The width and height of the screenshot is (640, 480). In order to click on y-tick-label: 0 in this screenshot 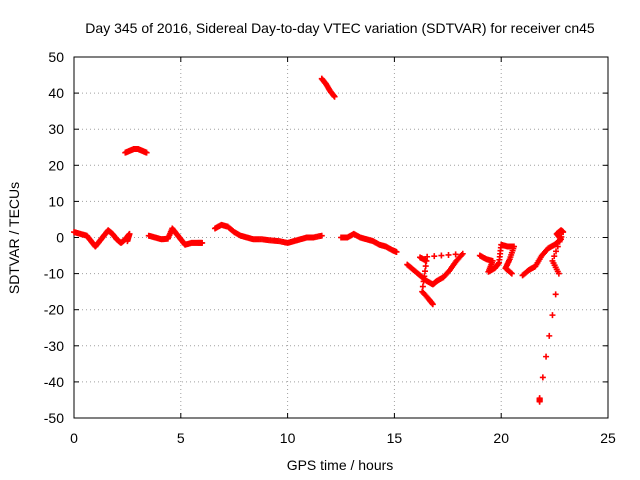, I will do `click(60, 238)`.